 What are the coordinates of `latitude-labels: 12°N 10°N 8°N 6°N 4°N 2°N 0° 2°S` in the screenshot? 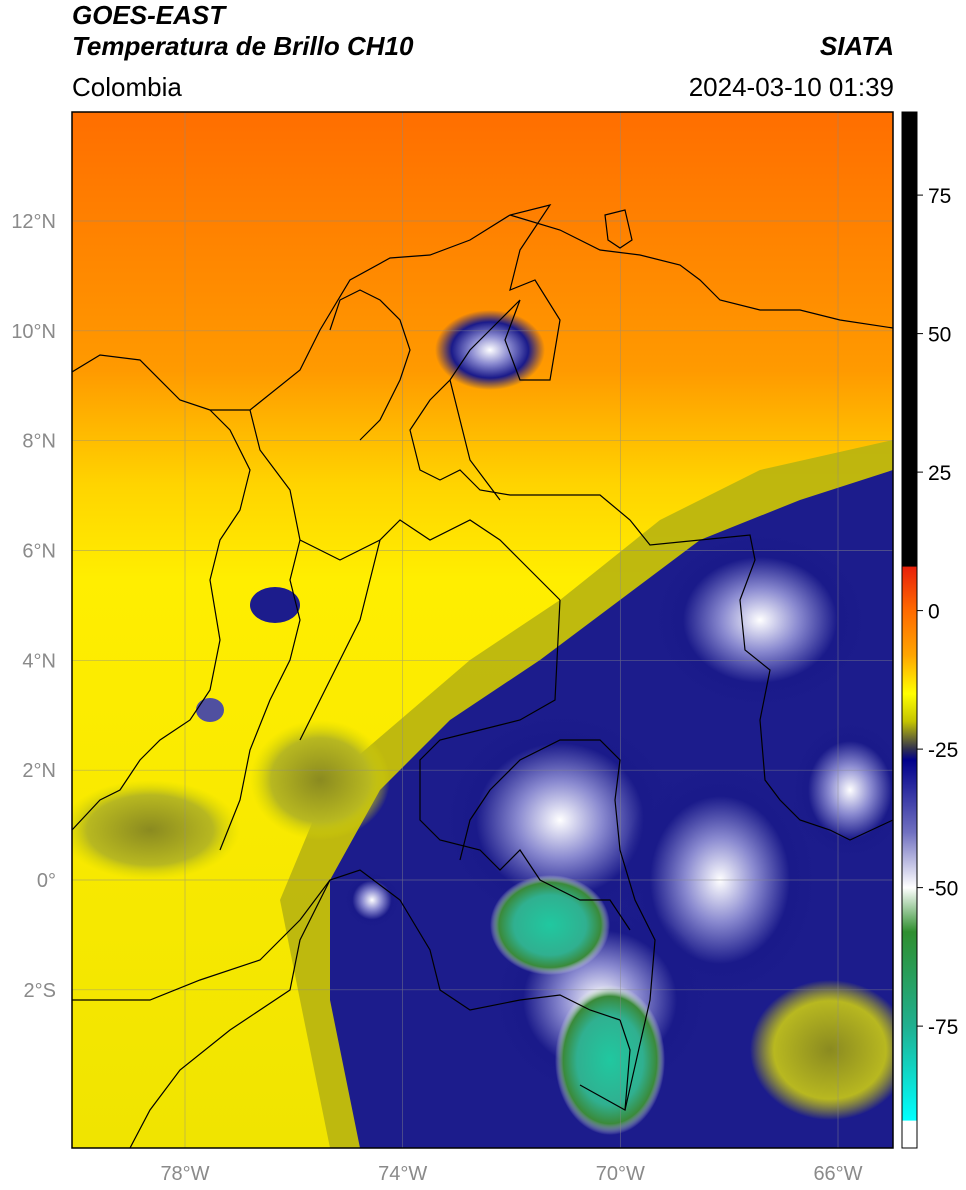 It's located at (33, 606).